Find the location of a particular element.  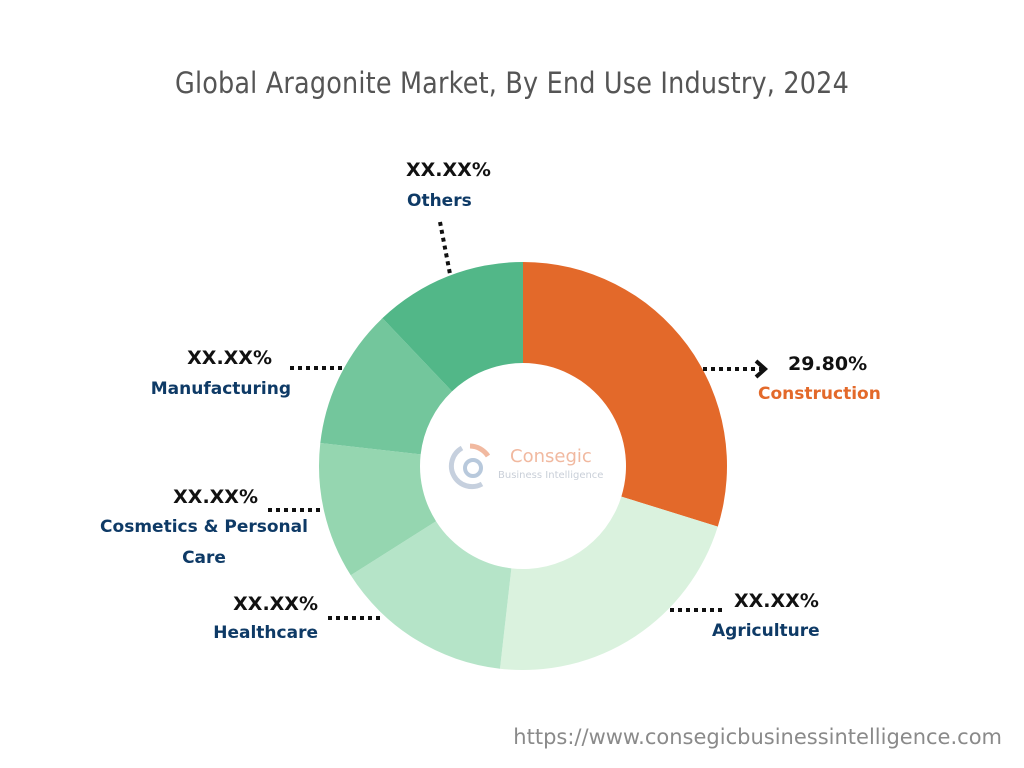

healthcare-value: XX.XX% is located at coordinates (275, 604).